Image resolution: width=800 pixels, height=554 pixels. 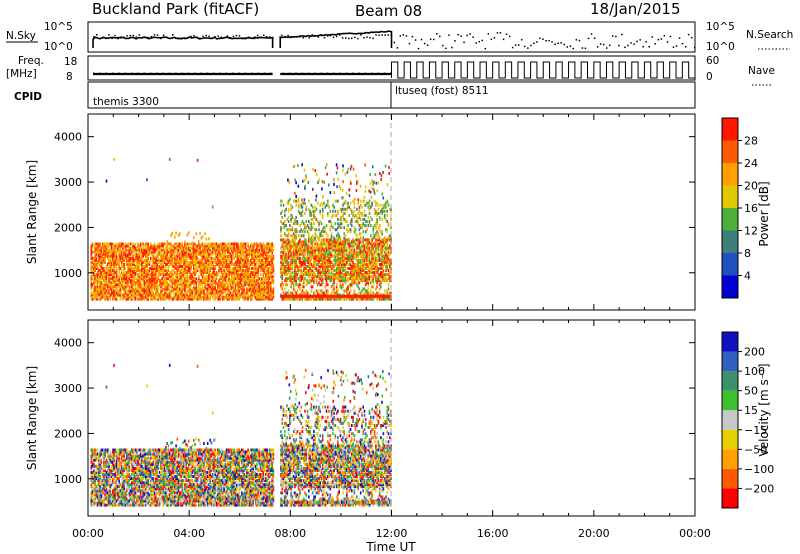 What do you see at coordinates (709, 77) in the screenshot?
I see `nave-tick-bottom: 0` at bounding box center [709, 77].